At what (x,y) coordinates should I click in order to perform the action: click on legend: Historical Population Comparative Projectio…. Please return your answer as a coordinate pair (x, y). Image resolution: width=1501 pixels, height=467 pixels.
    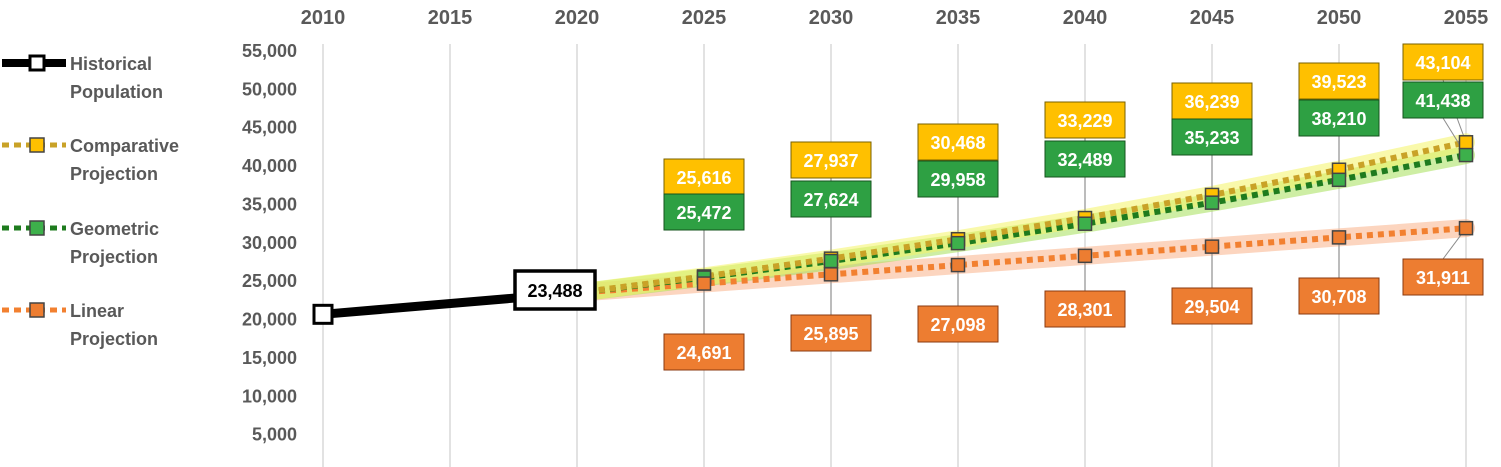
    Looking at the image, I should click on (90, 201).